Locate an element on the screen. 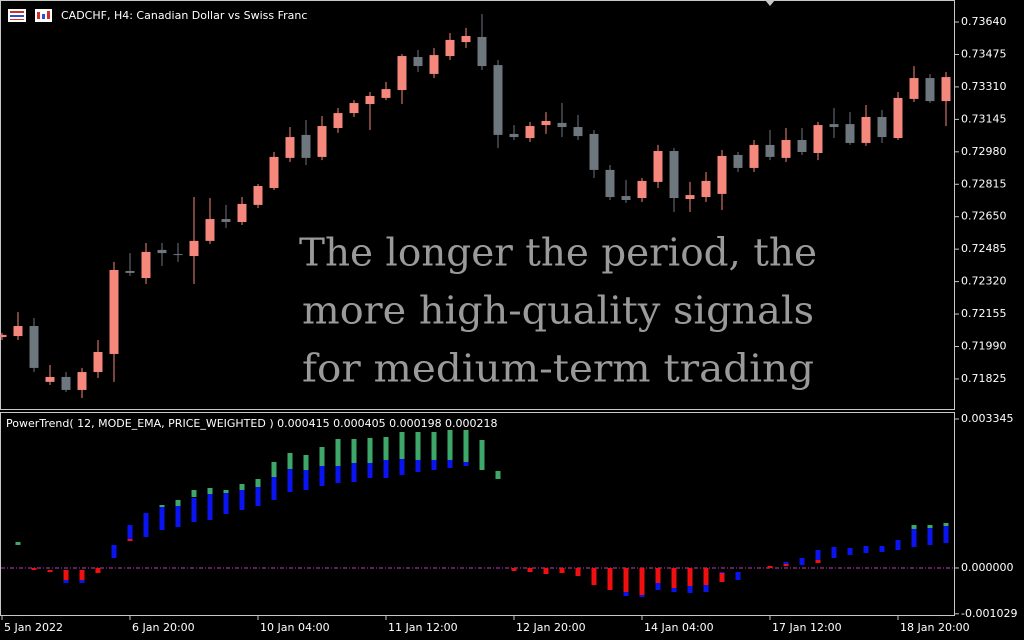  y-tick-label: 0.73640 is located at coordinates (984, 21).